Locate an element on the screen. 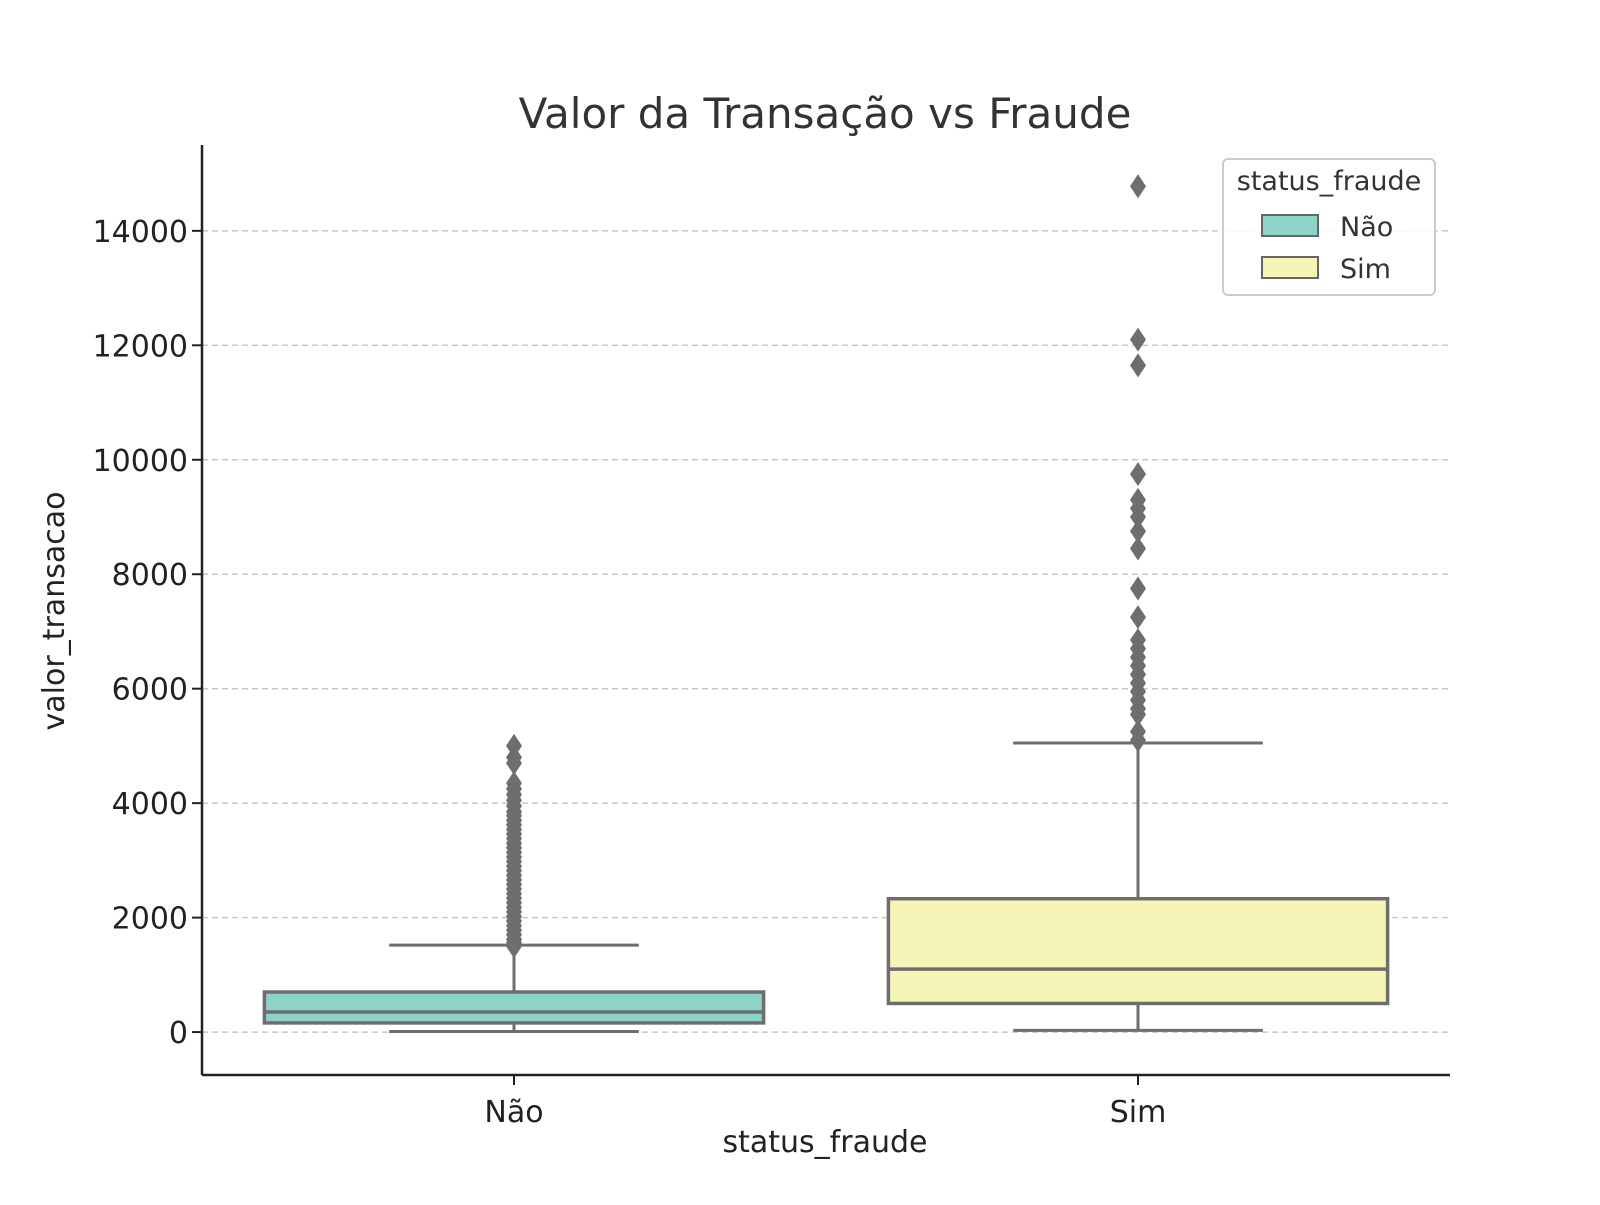  y-tick-label-2000: 2000 is located at coordinates (150, 919).